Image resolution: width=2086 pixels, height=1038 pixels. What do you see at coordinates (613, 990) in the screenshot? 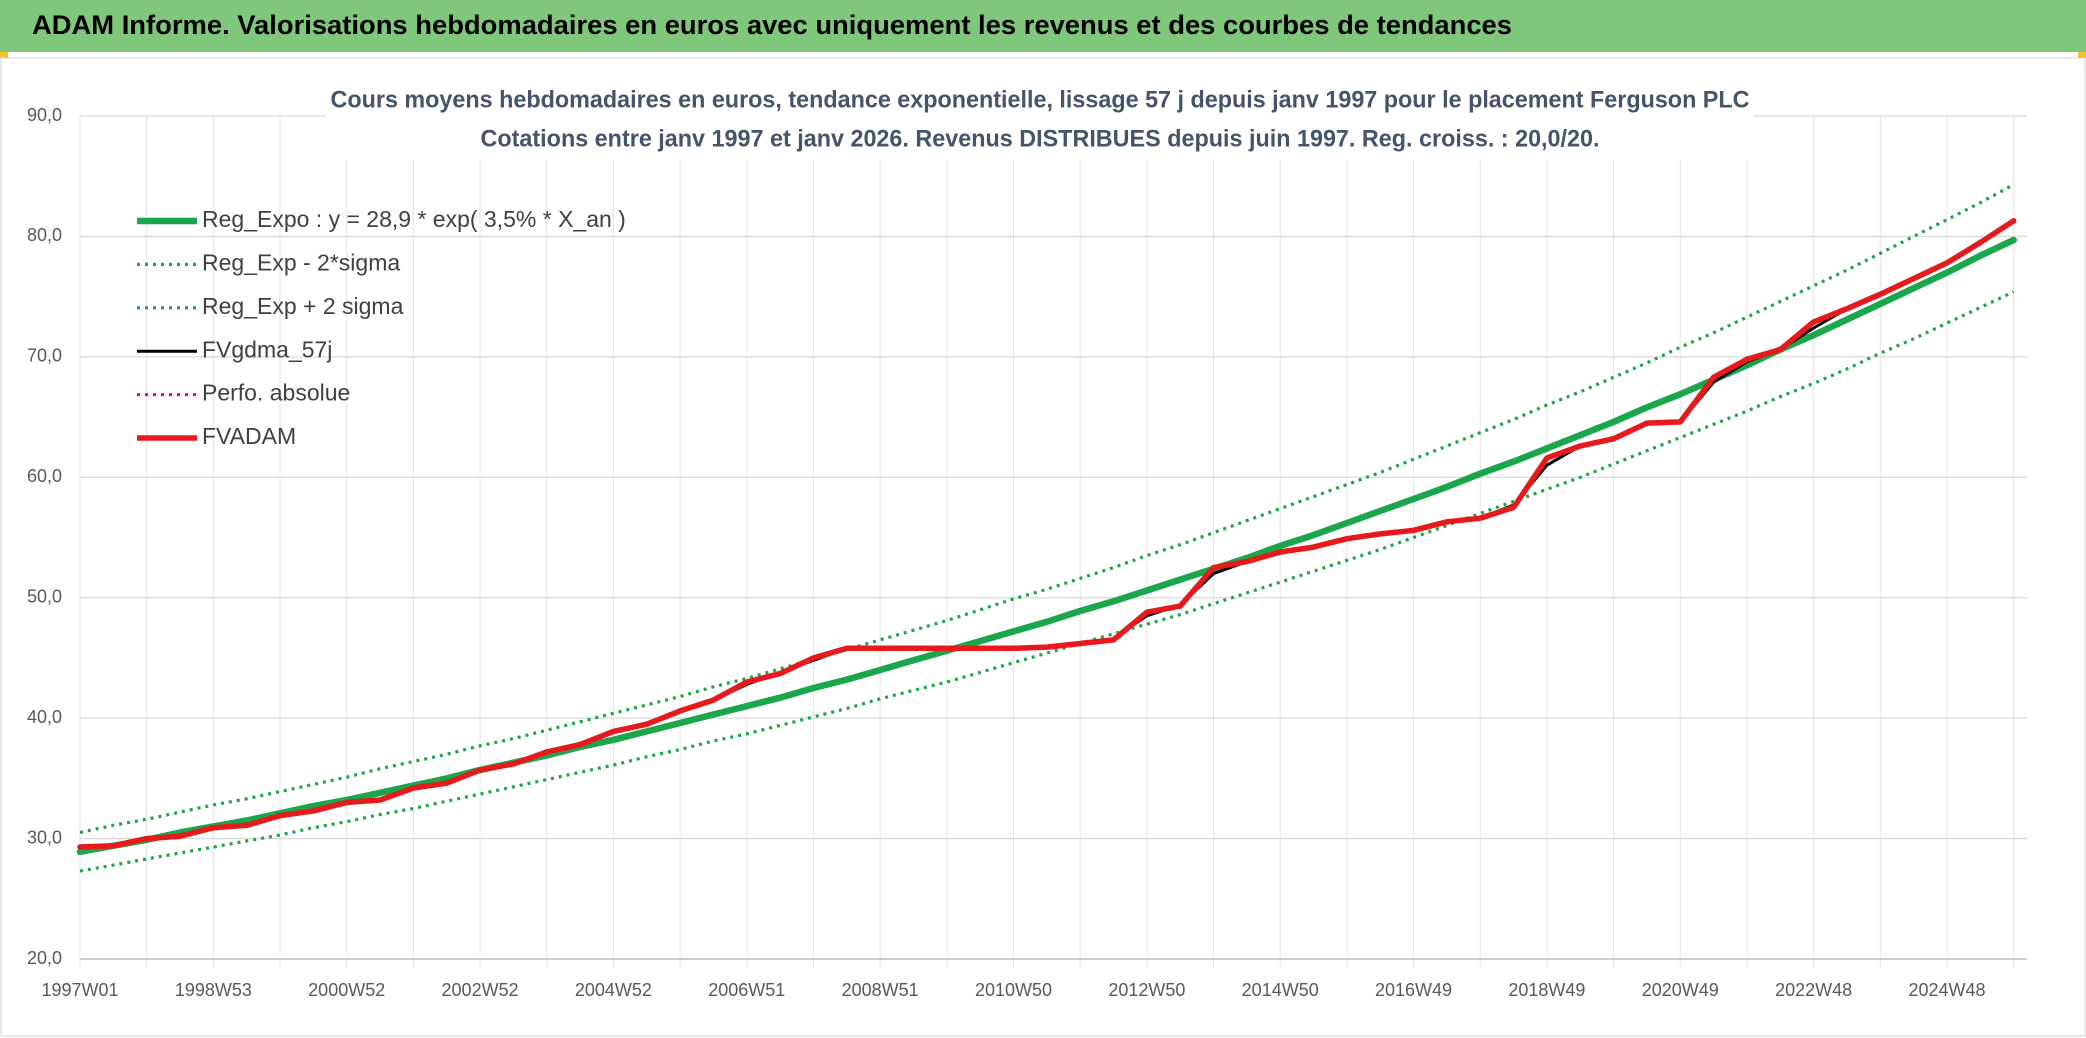
I see `x-tick-label: 2004W52` at bounding box center [613, 990].